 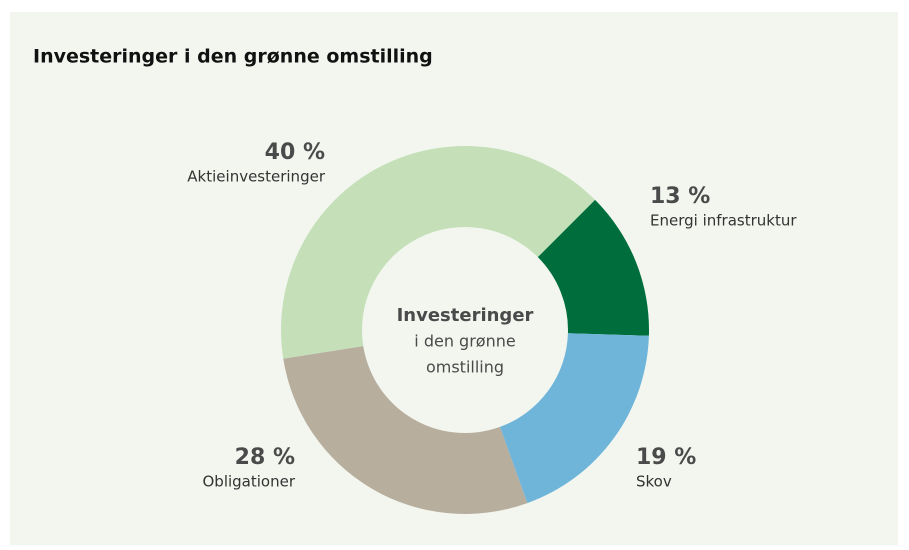 I want to click on category-label: Aktieinvesteringer, so click(x=256, y=177).